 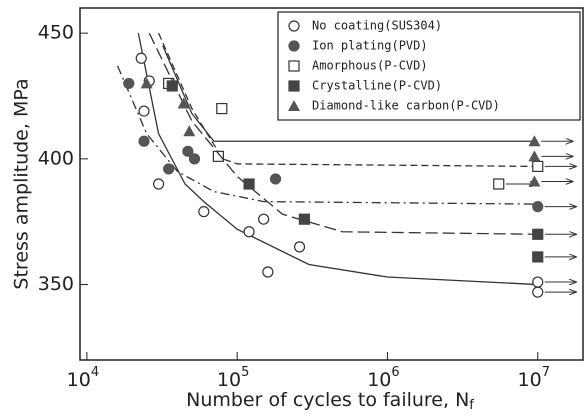 I want to click on legend-item: Diamond-like carbon(P-CVD), so click(x=394, y=106).